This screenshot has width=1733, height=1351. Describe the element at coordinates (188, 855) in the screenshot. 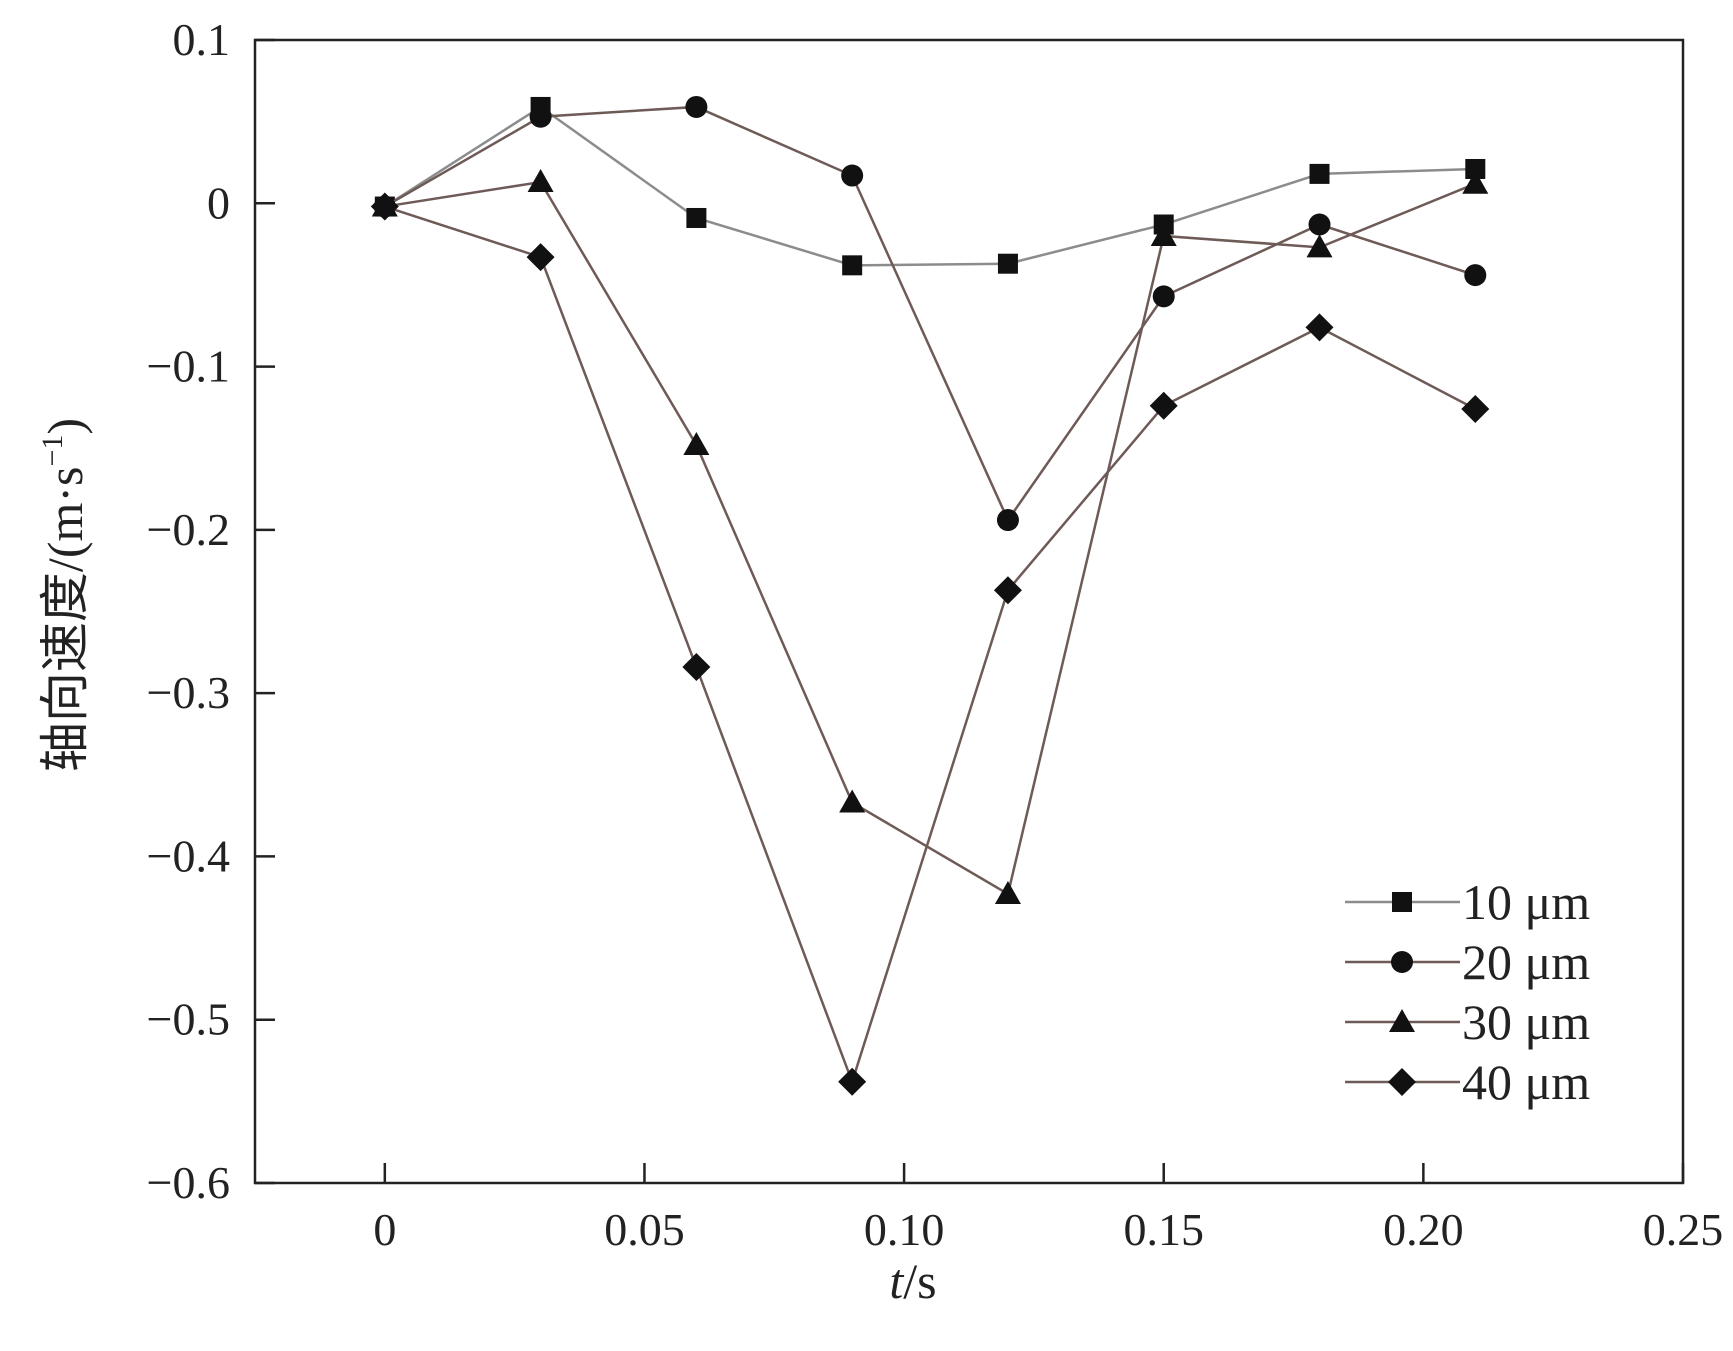

I see `y-tick-label: −0.4` at that location.